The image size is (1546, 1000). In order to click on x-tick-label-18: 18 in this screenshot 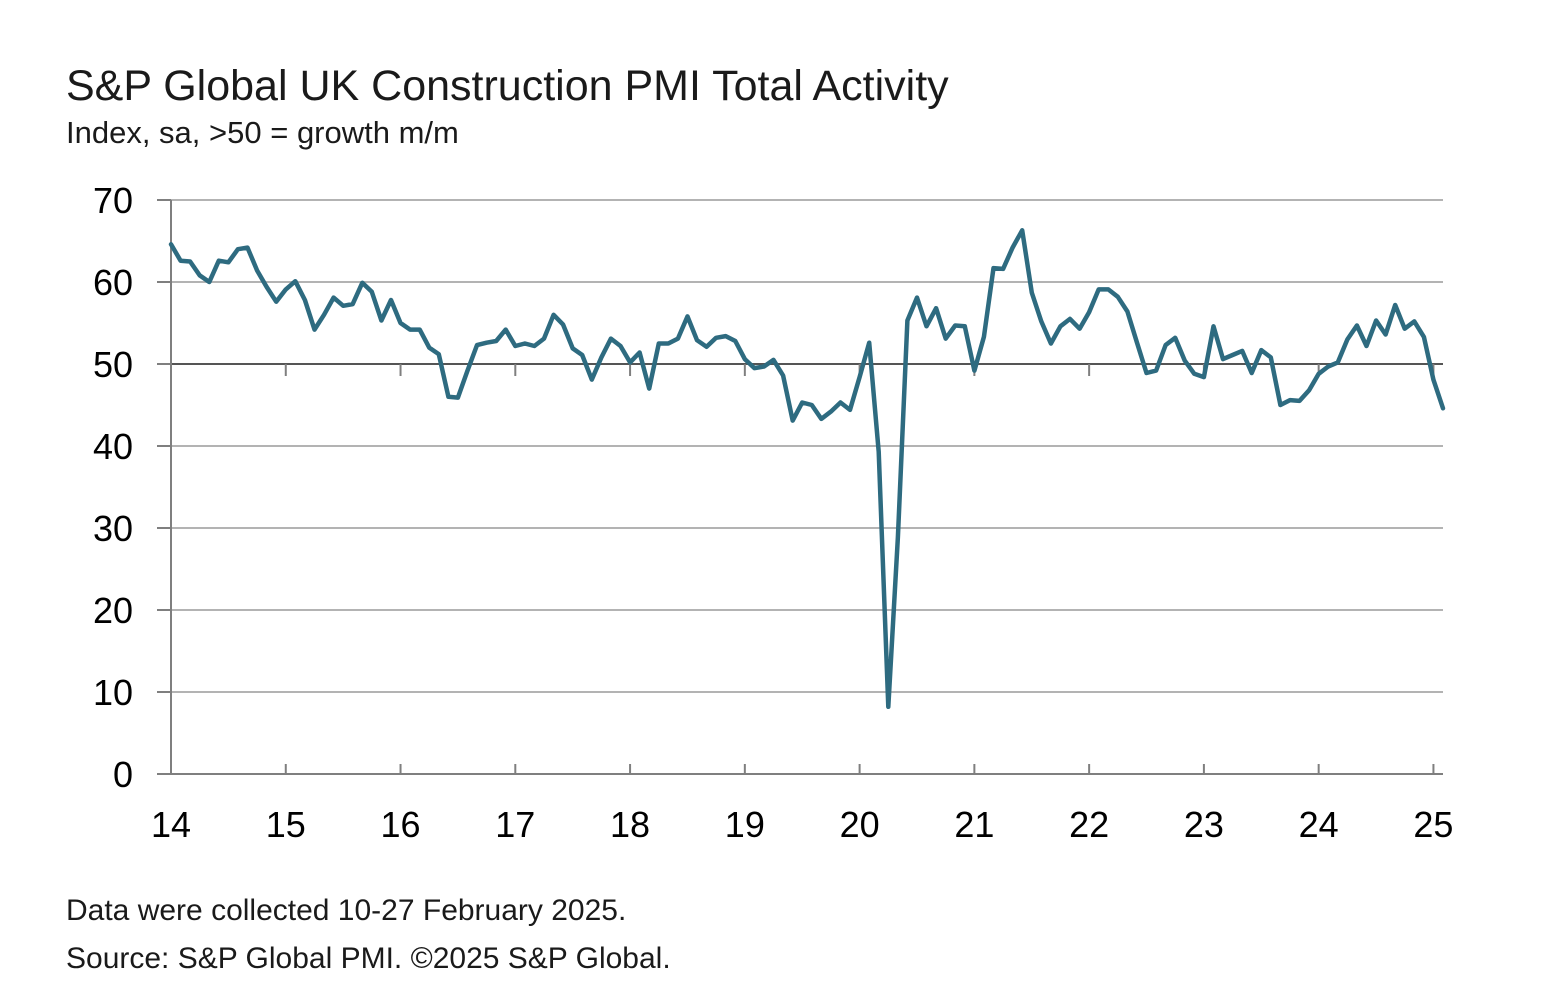, I will do `click(630, 824)`.